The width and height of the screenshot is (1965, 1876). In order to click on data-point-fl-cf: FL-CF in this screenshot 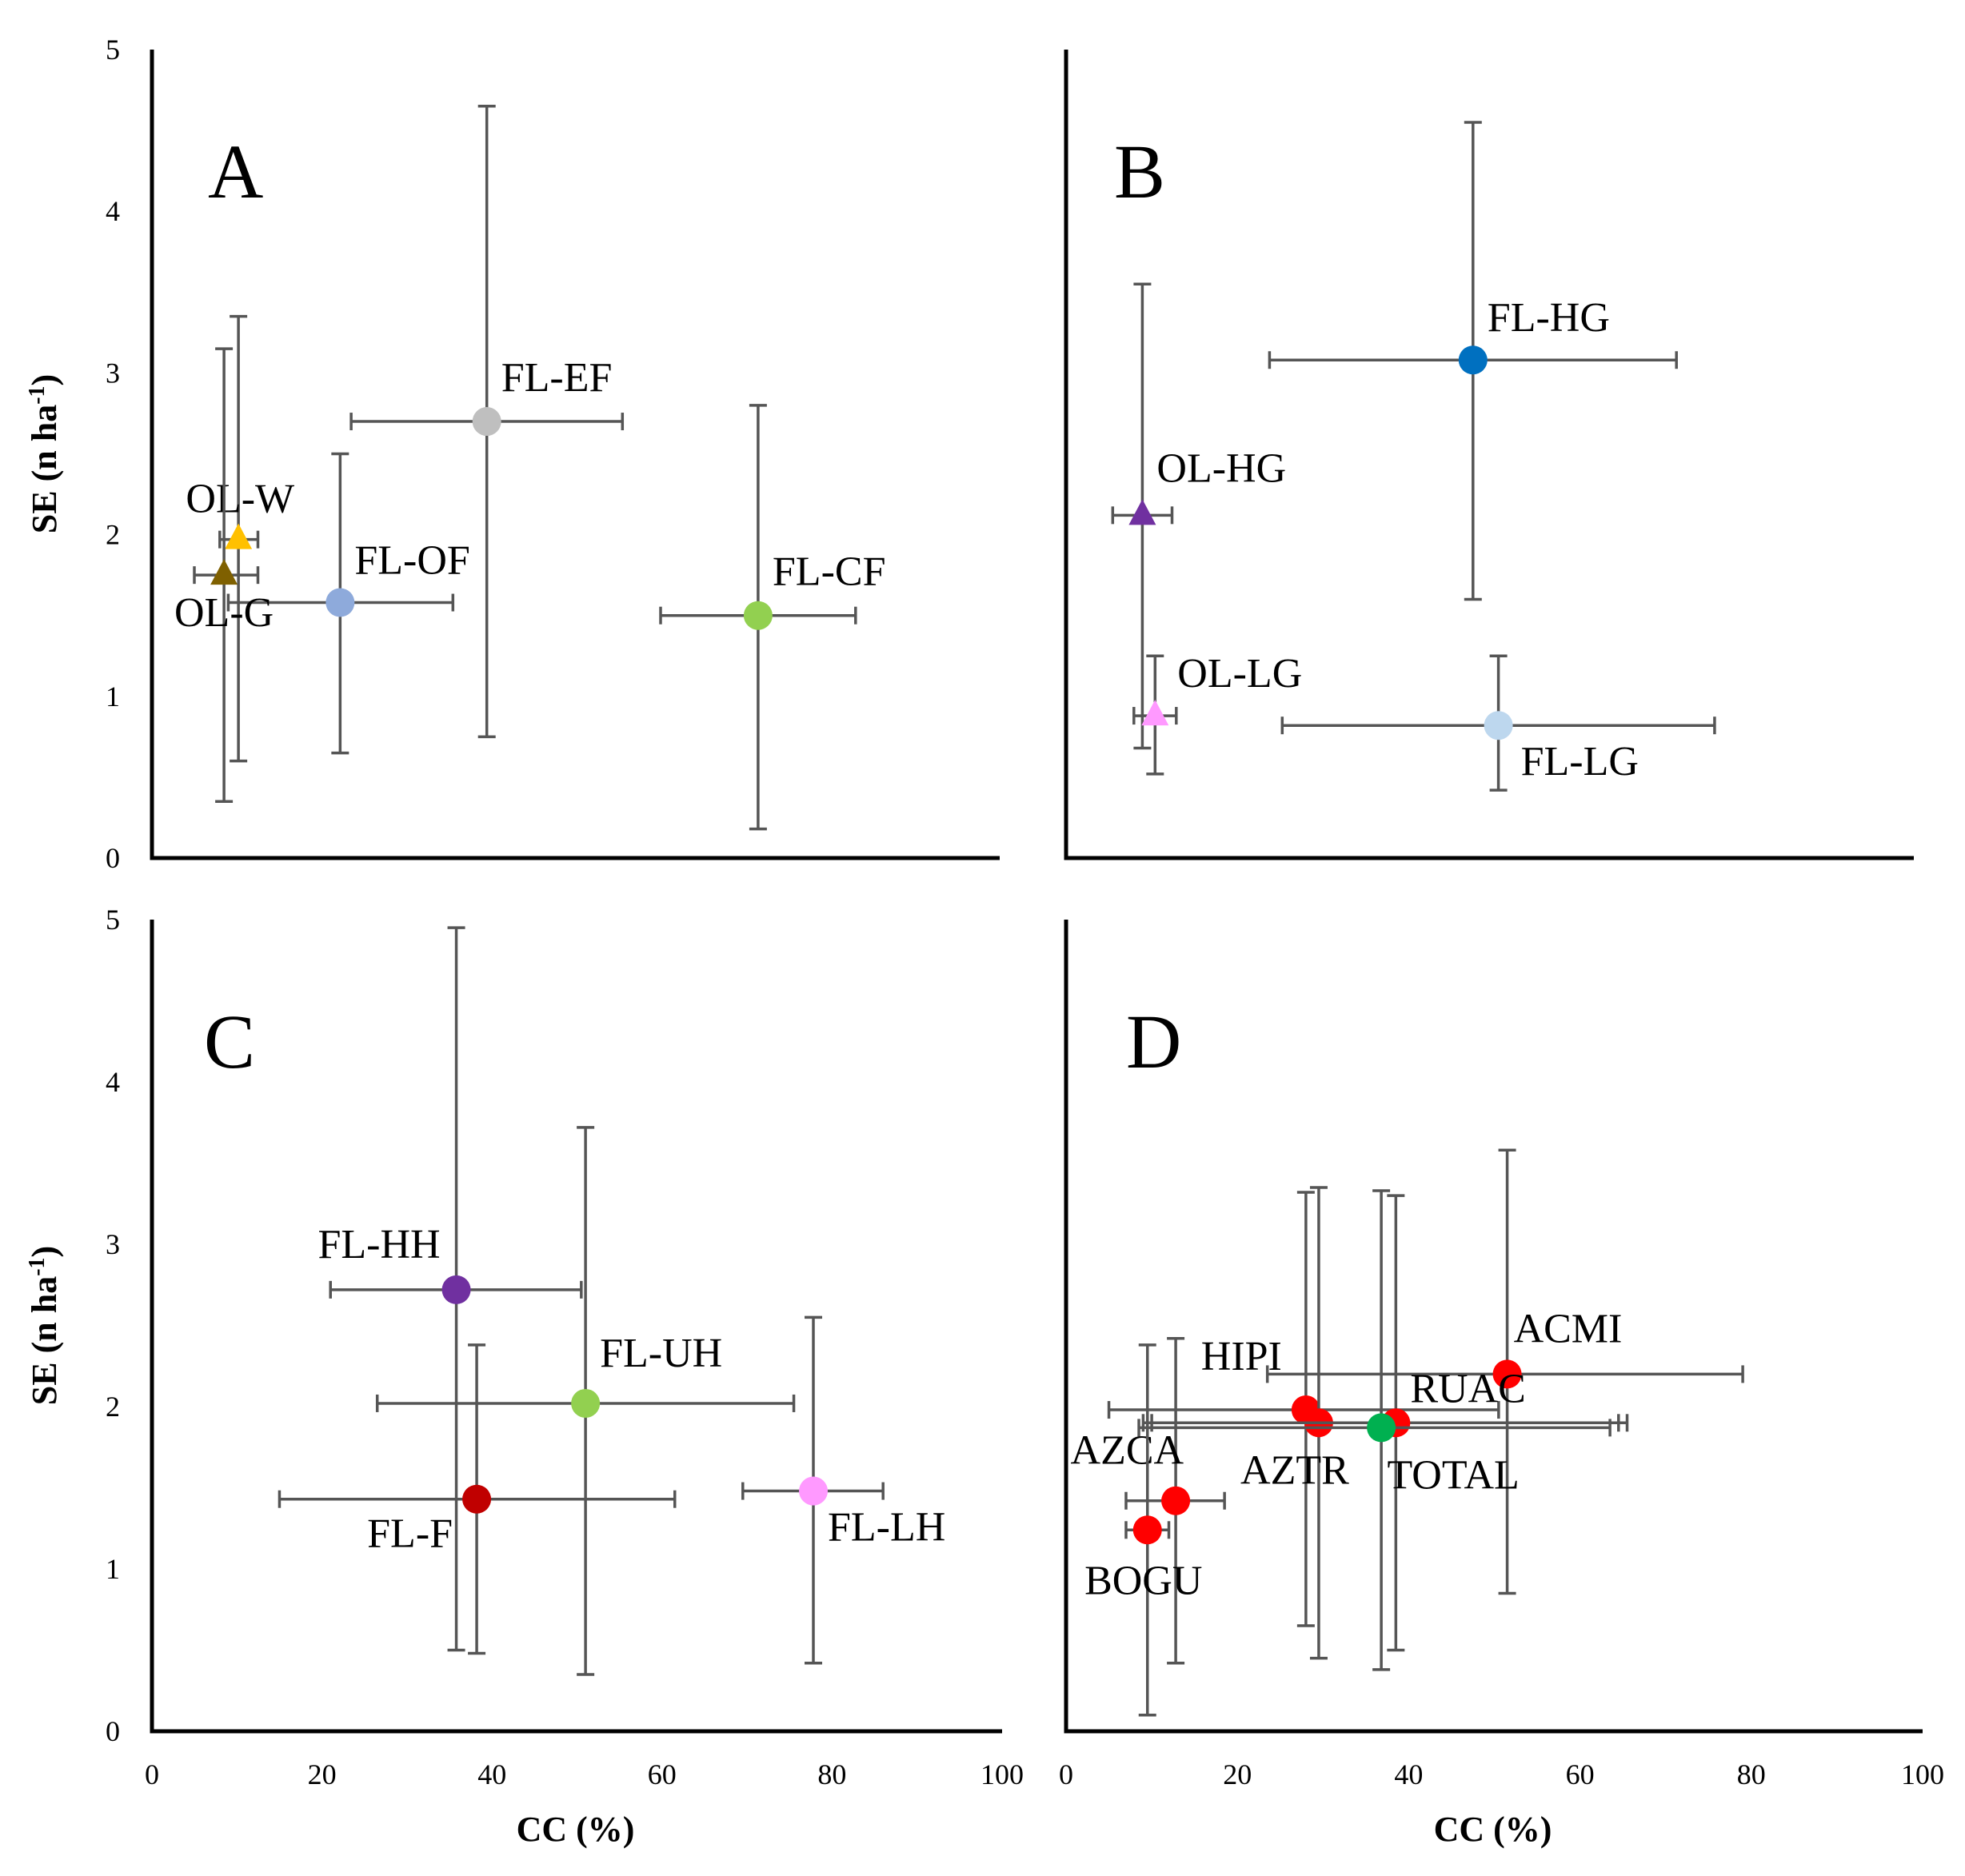, I will do `click(772, 618)`.